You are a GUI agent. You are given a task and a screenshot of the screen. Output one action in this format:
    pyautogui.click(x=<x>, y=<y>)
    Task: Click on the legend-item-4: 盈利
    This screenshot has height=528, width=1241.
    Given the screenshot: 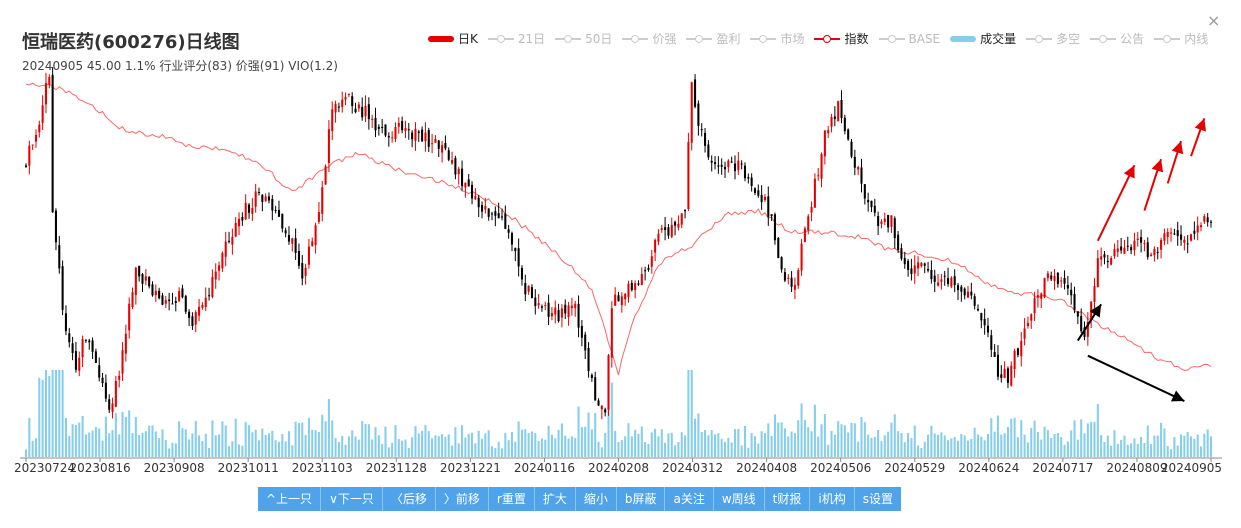 What is the action you would take?
    pyautogui.click(x=713, y=38)
    